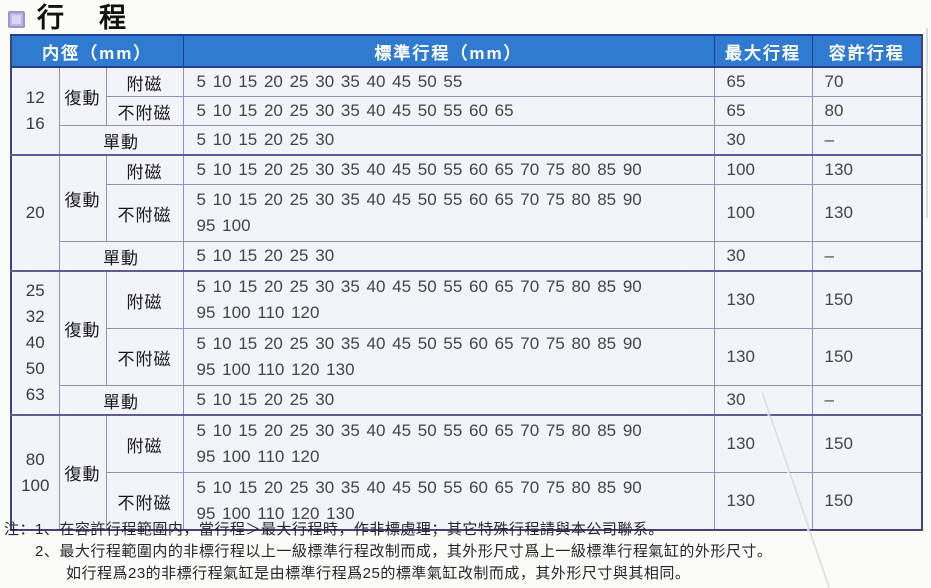 The height and width of the screenshot is (588, 931). Describe the element at coordinates (35, 343) in the screenshot. I see `bore-cell: 25 32 40 50 63` at that location.